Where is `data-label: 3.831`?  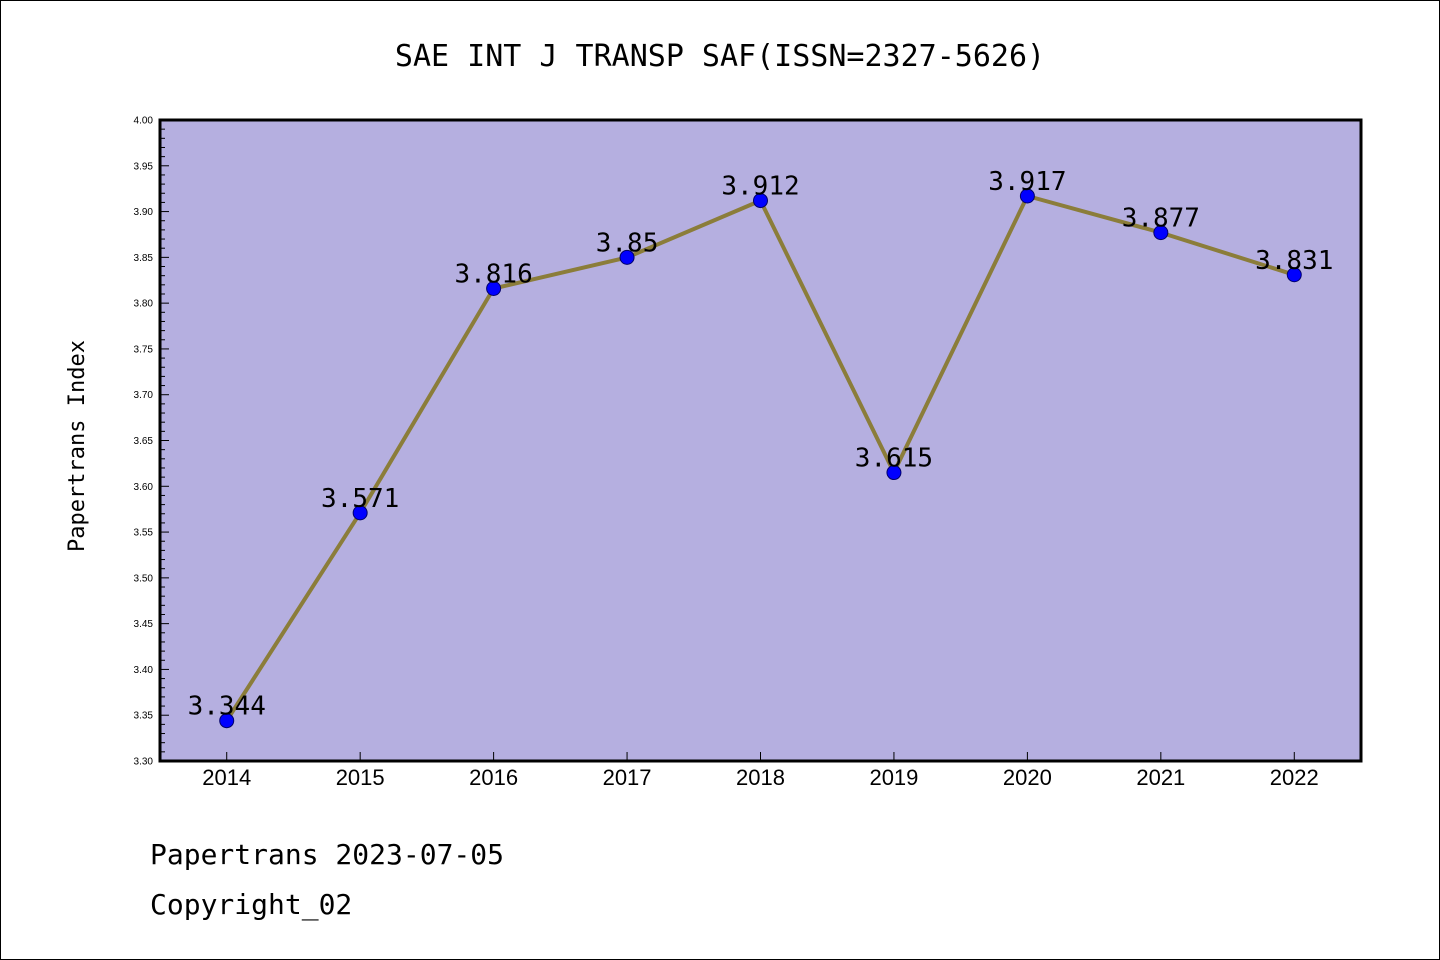 data-label: 3.831 is located at coordinates (1294, 261).